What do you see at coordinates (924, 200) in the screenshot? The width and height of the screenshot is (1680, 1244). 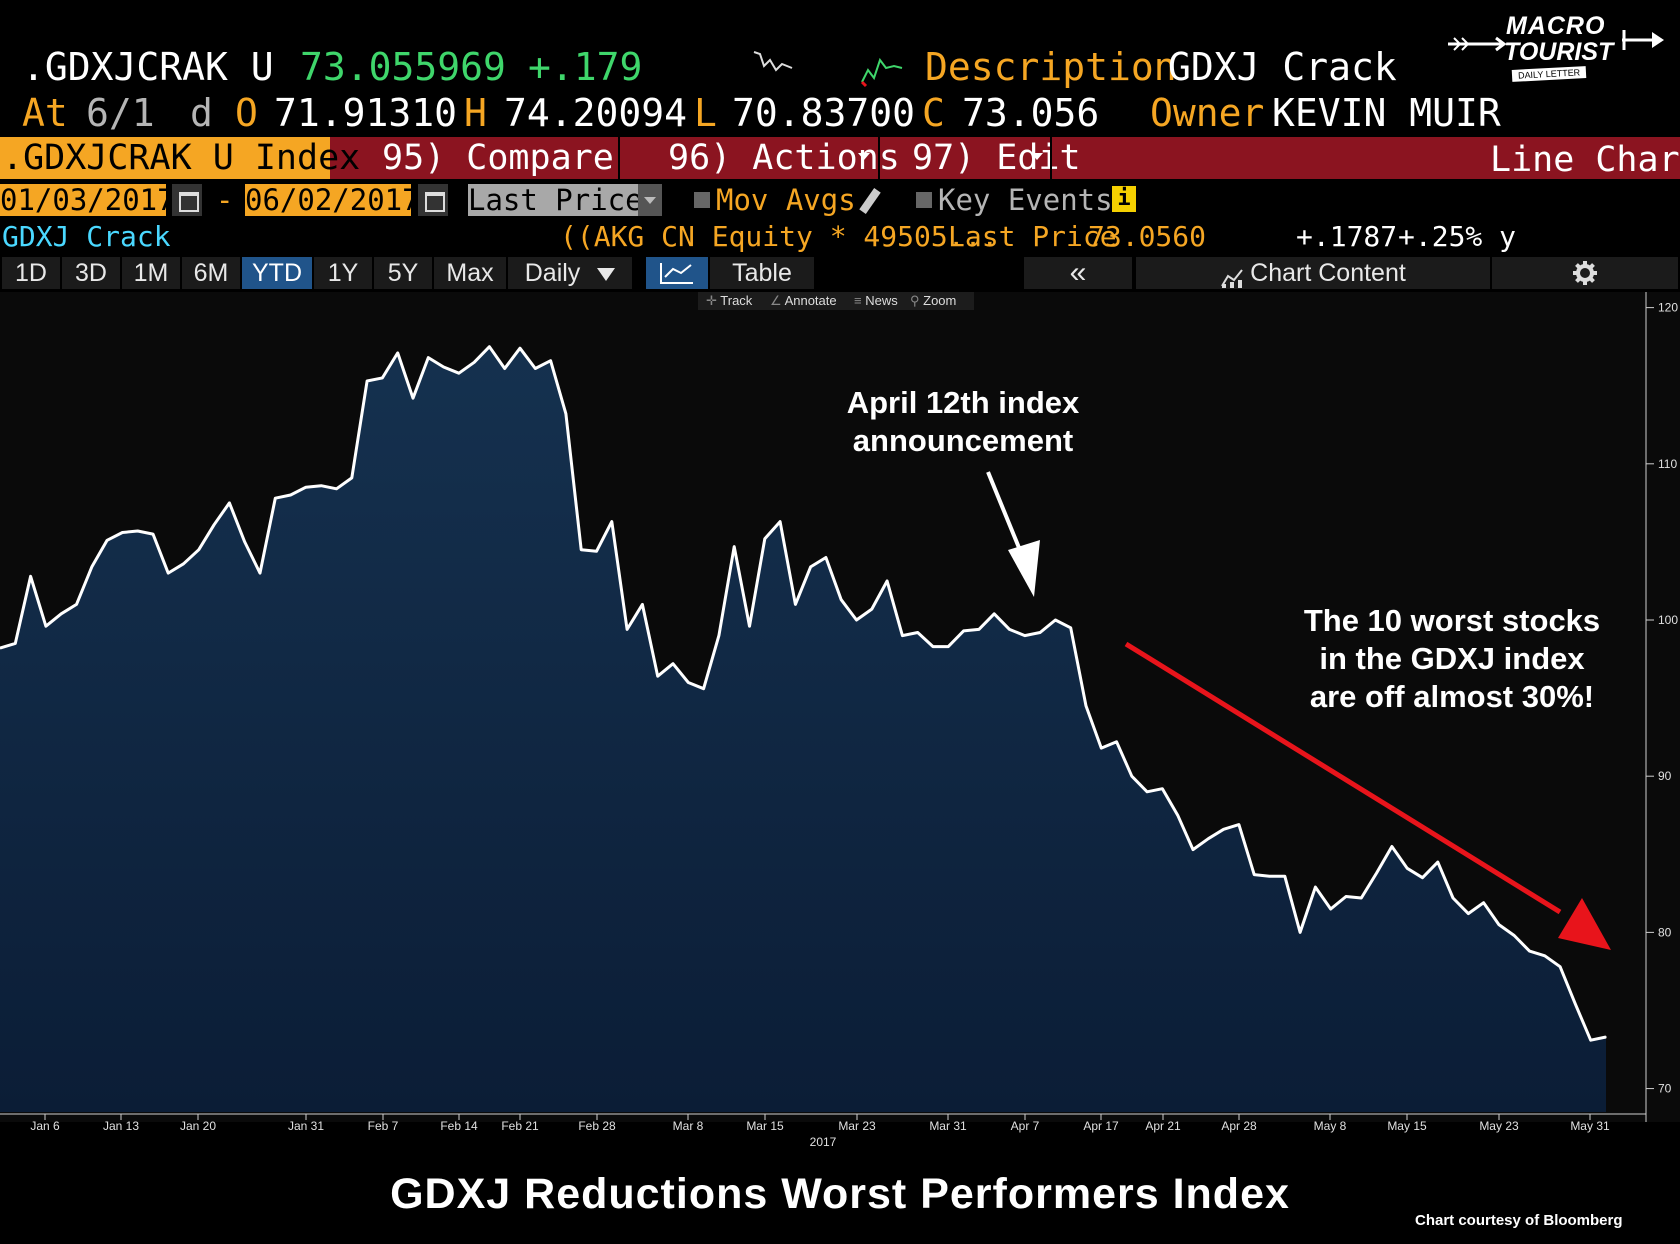 I see `key-events-checkbox` at bounding box center [924, 200].